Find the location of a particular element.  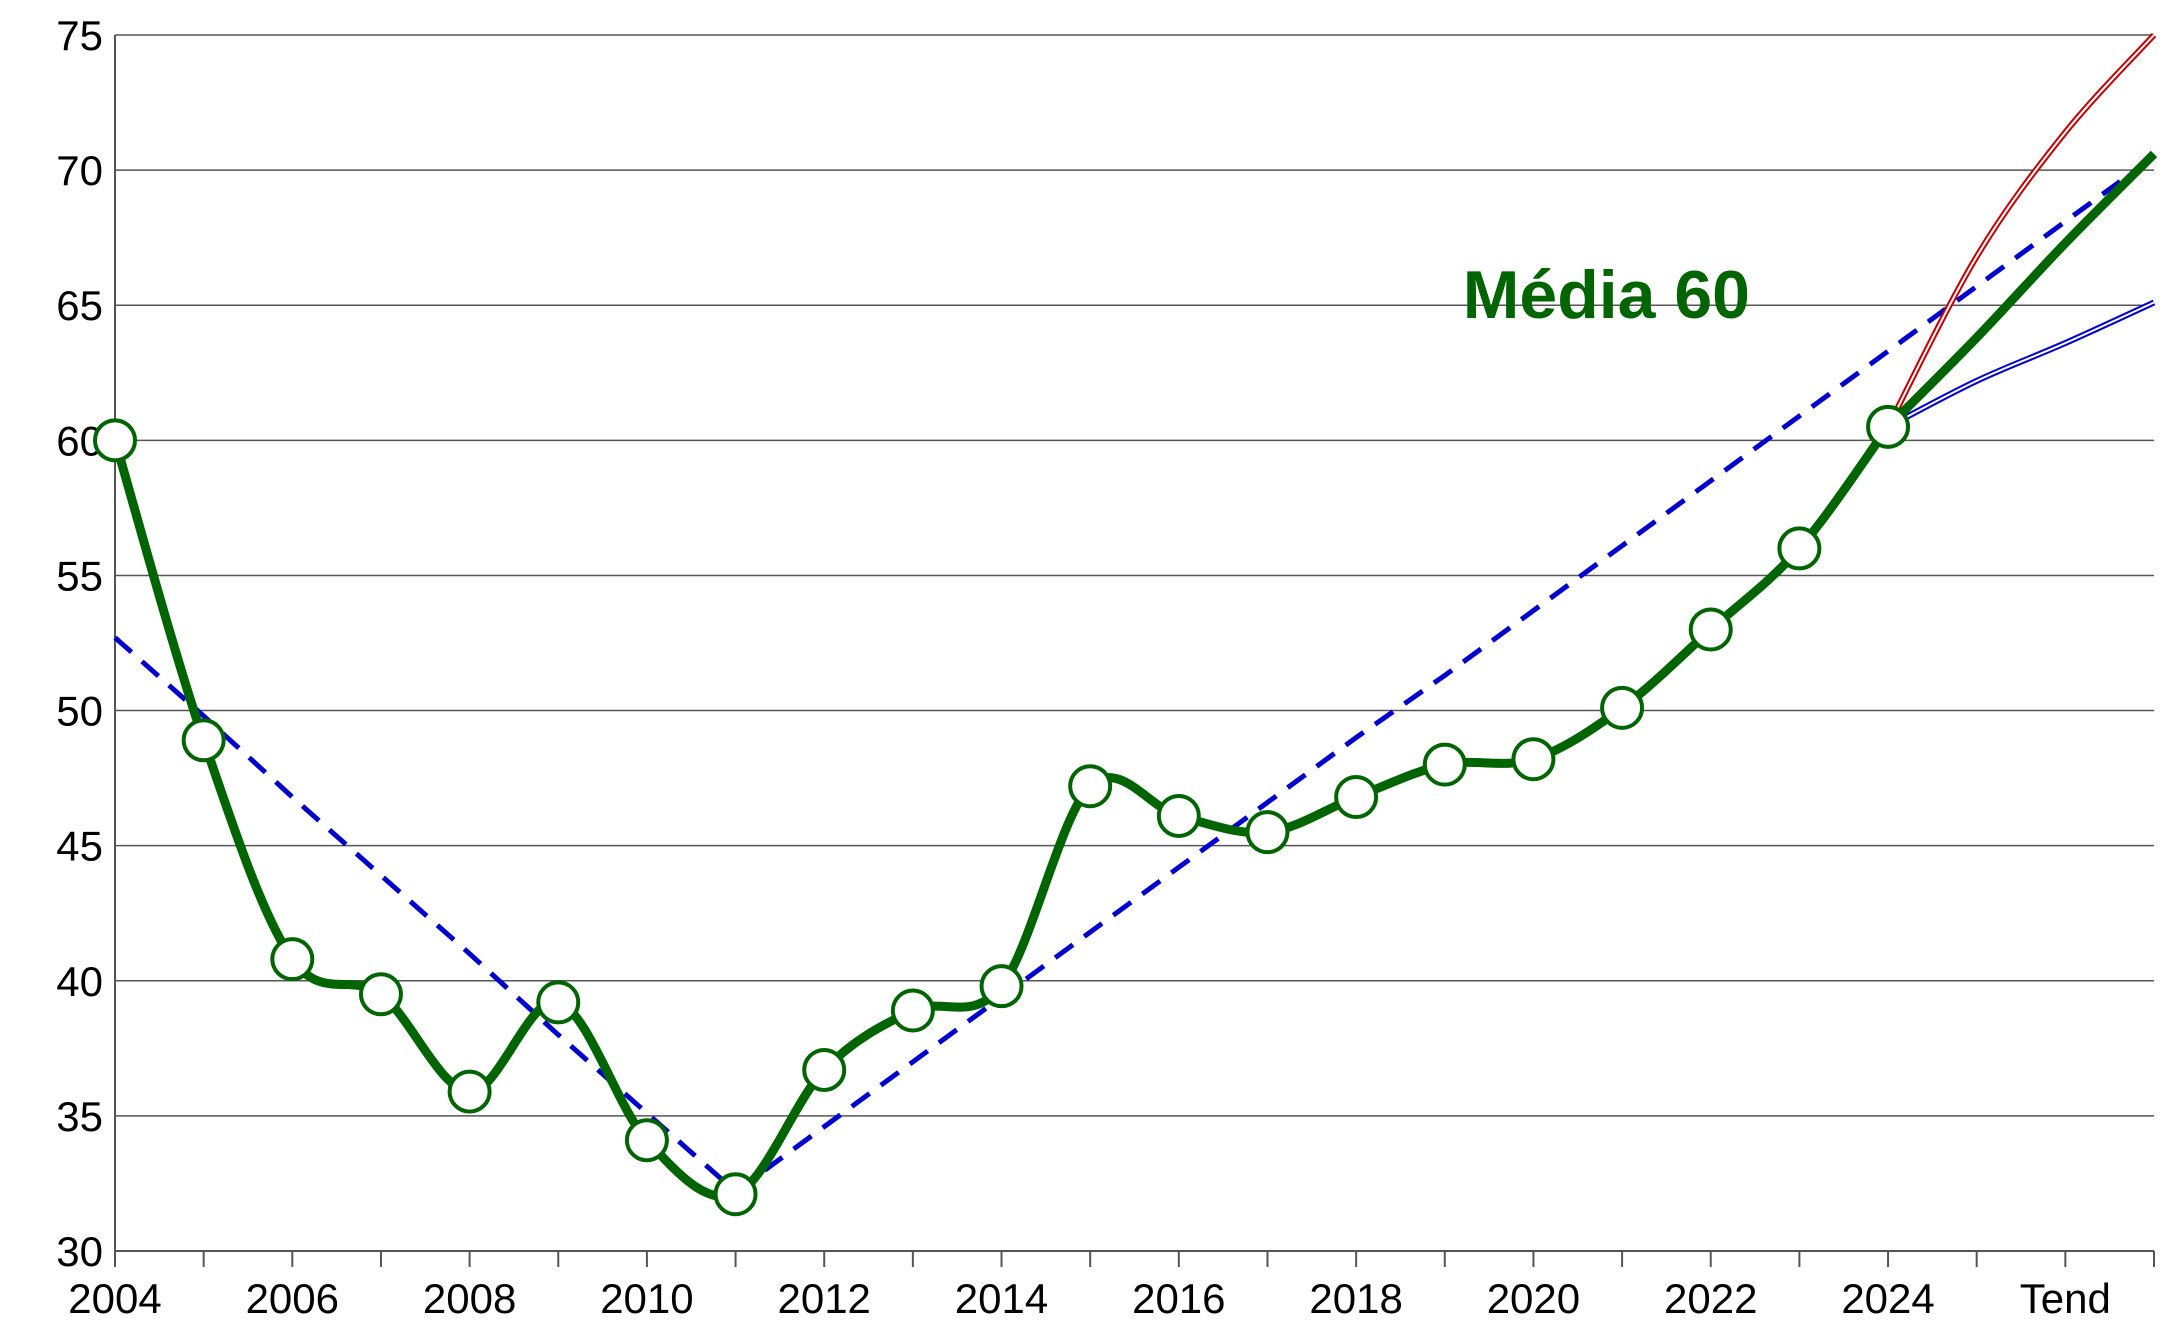

x-tick-label: 2010 is located at coordinates (646, 1298).